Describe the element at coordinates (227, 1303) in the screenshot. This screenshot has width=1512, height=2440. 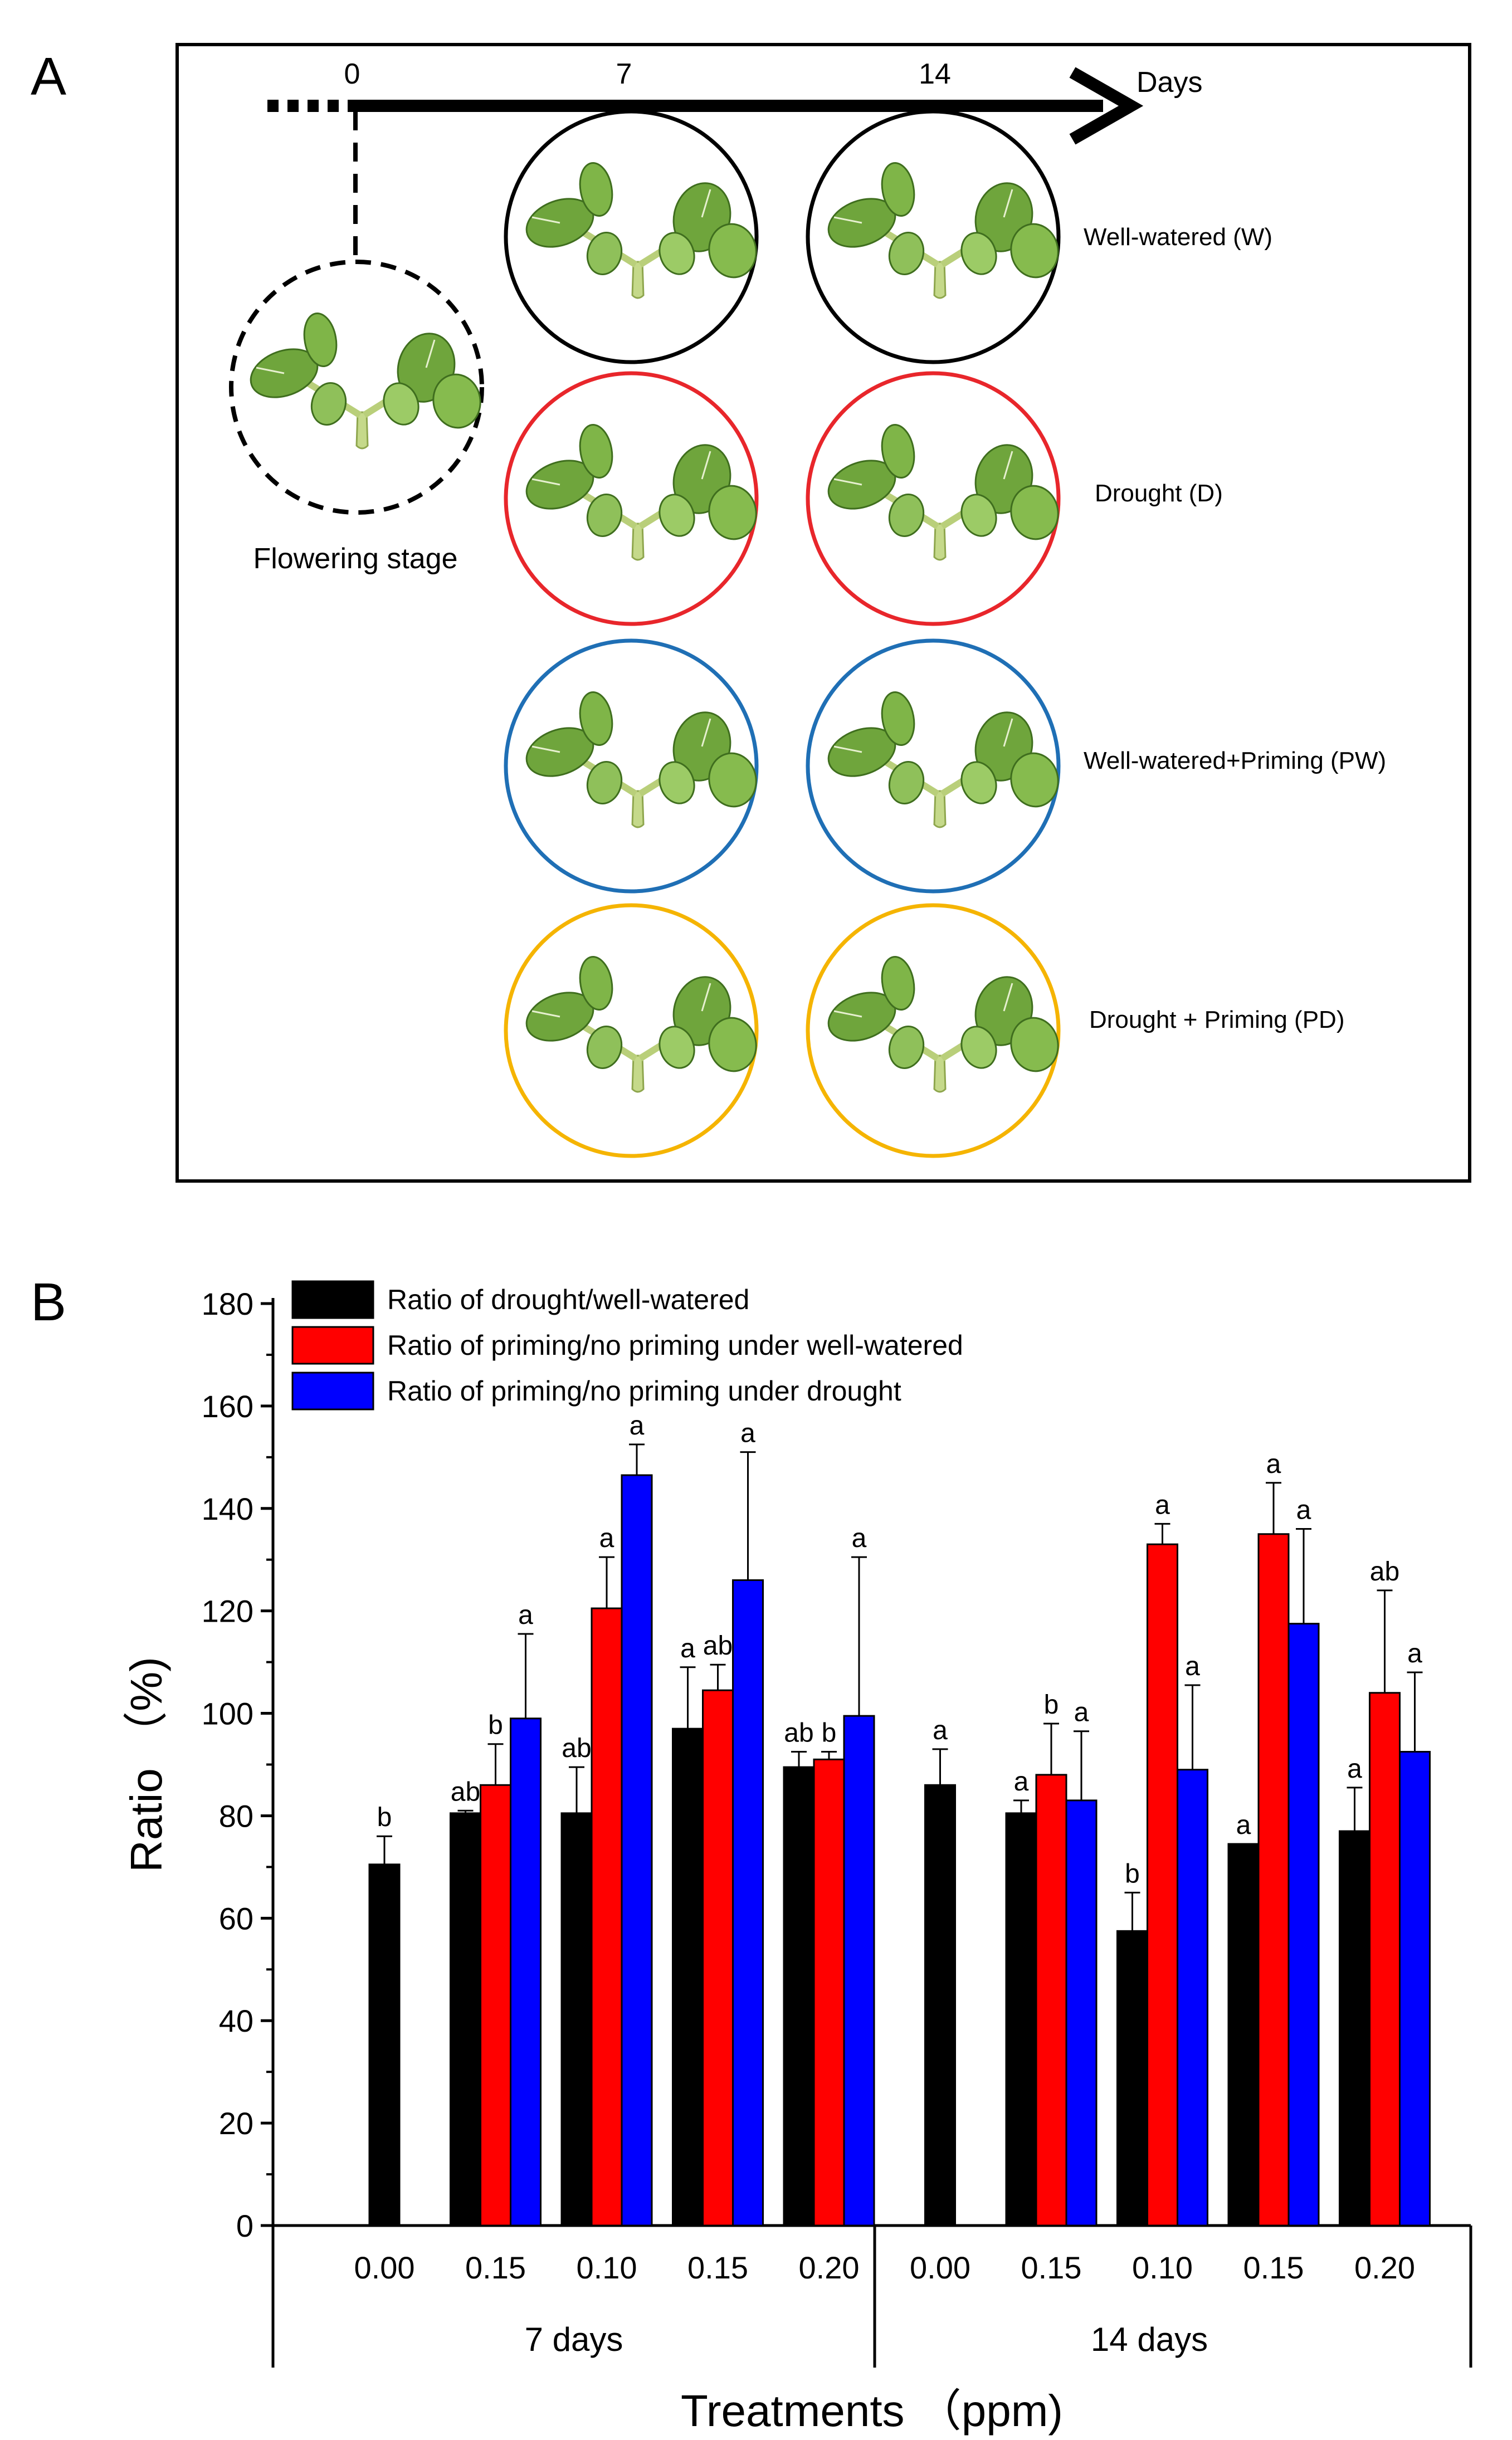
I see `y-tick-label: 180` at that location.